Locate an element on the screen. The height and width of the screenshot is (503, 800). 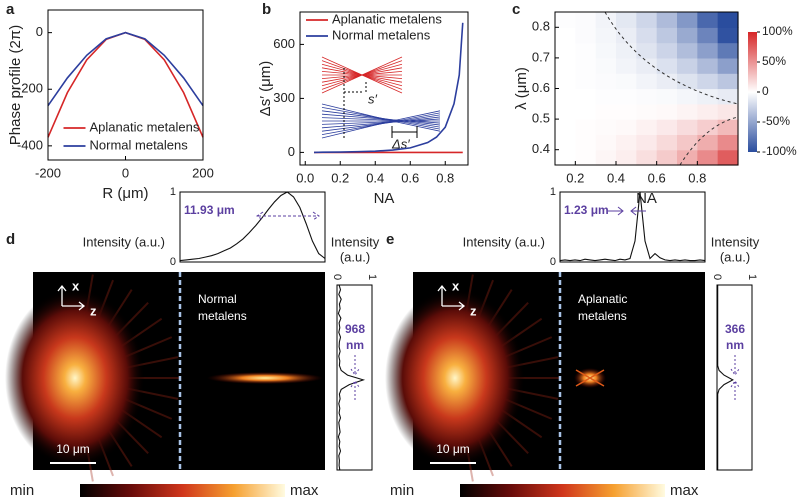
inset-label: Δs′ is located at coordinates (400, 143).